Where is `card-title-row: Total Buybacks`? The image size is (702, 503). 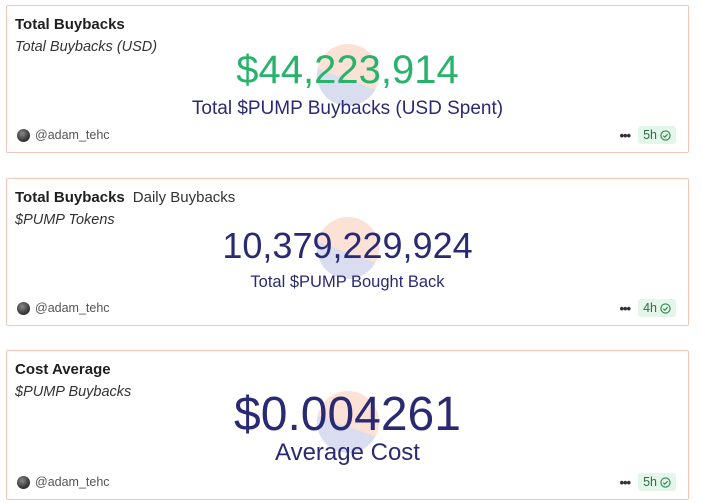 card-title-row: Total Buybacks is located at coordinates (70, 24).